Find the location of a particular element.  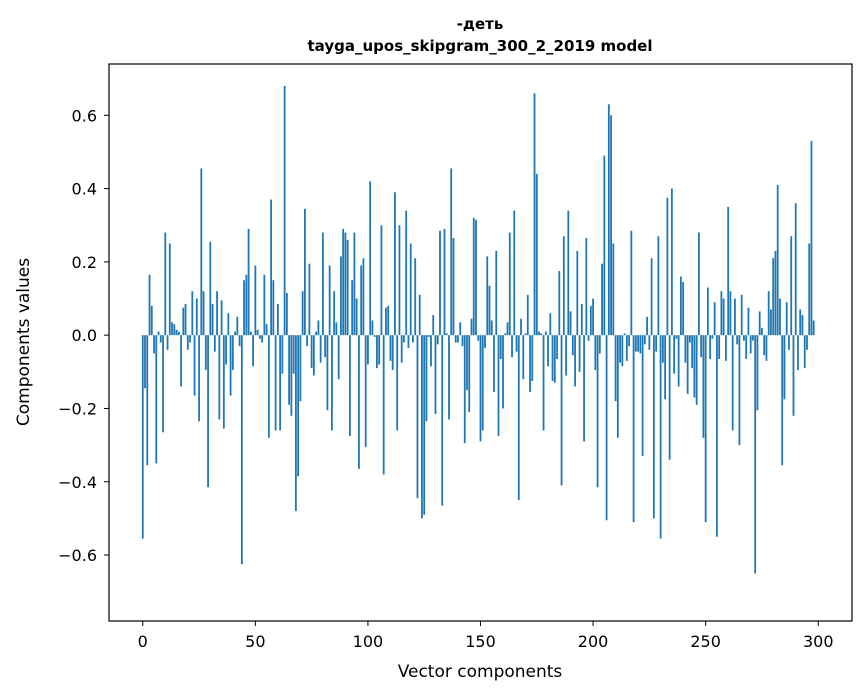

x-tick-label: 200 is located at coordinates (593, 641).